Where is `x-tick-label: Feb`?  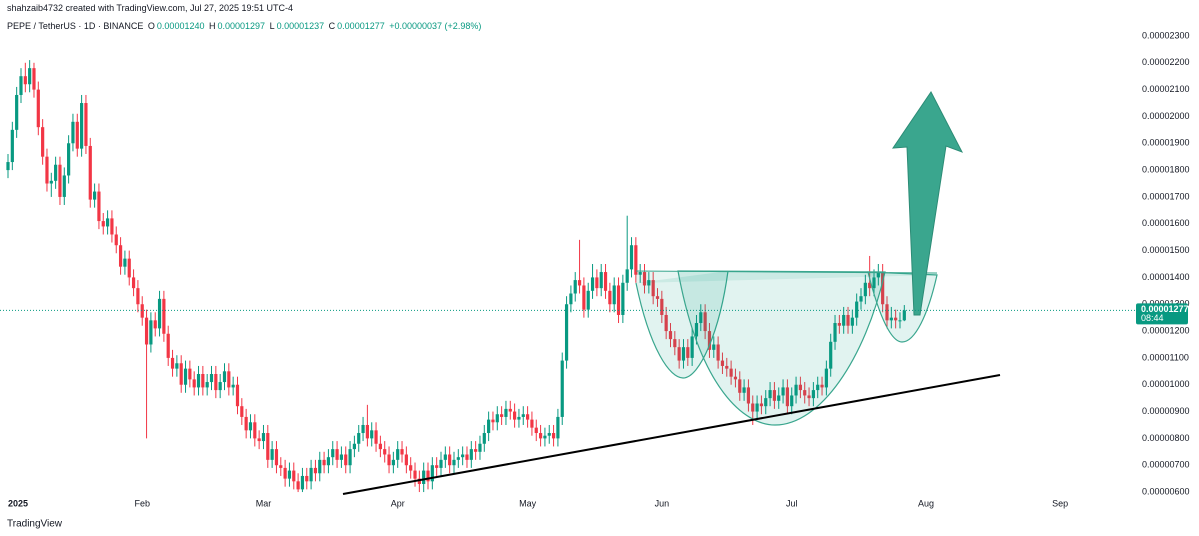 x-tick-label: Feb is located at coordinates (142, 503).